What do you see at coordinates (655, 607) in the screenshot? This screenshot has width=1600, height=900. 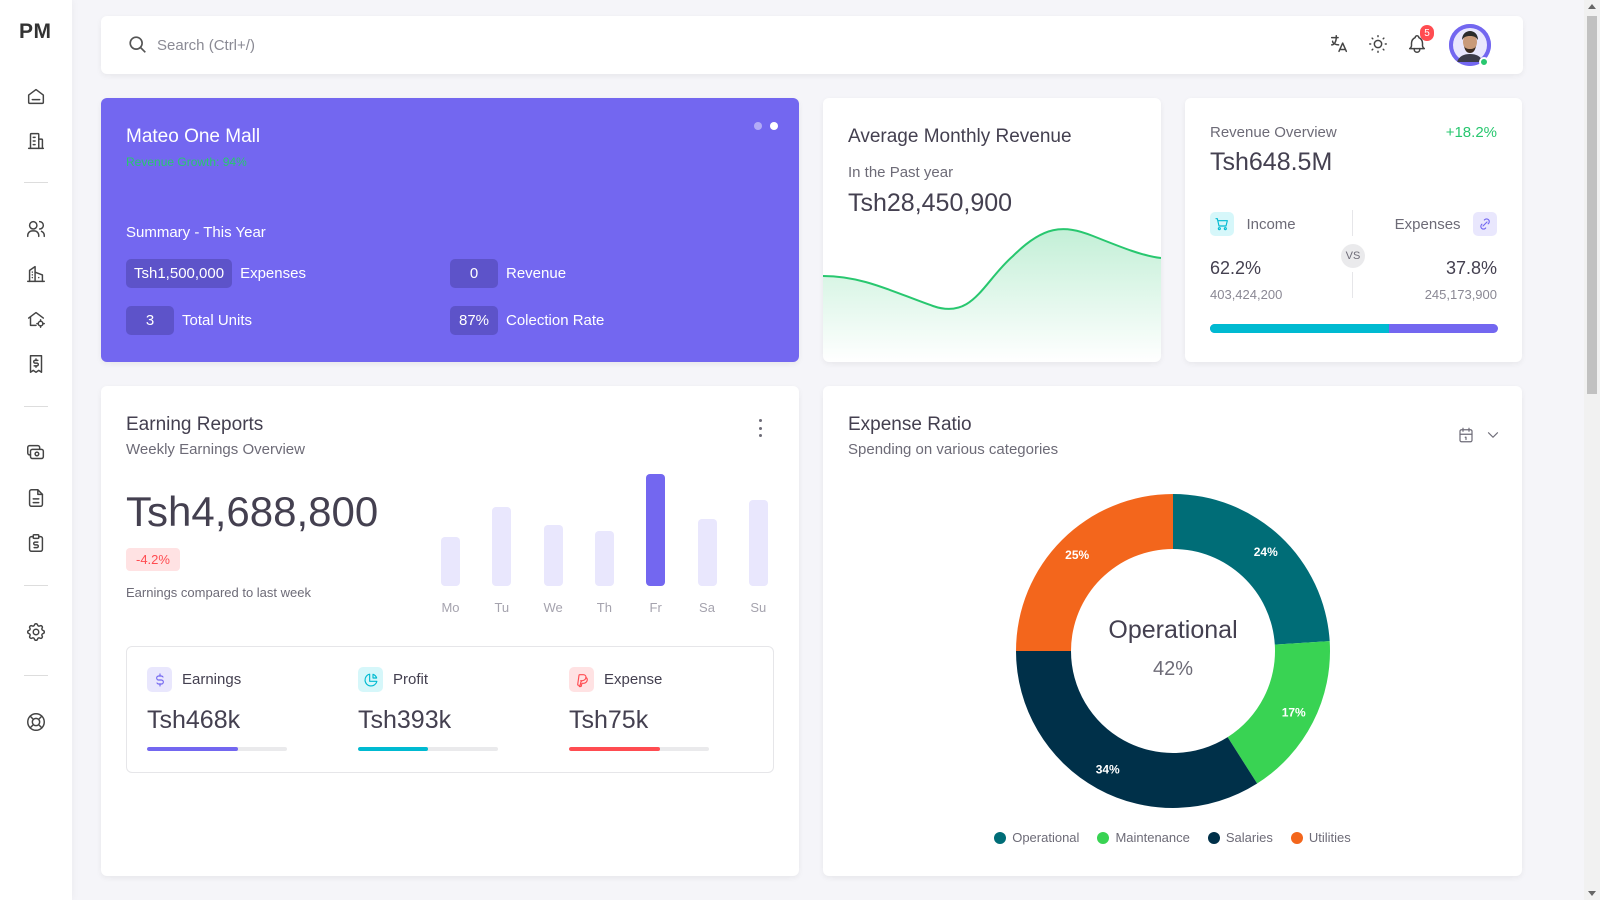 I see `bar-label: Fr` at bounding box center [655, 607].